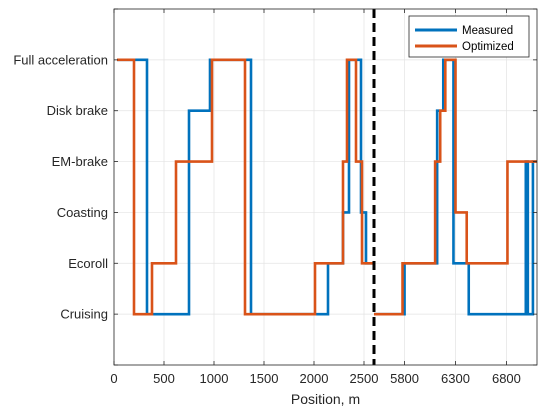  What do you see at coordinates (325, 399) in the screenshot?
I see `x-axis-label: Position, m` at bounding box center [325, 399].